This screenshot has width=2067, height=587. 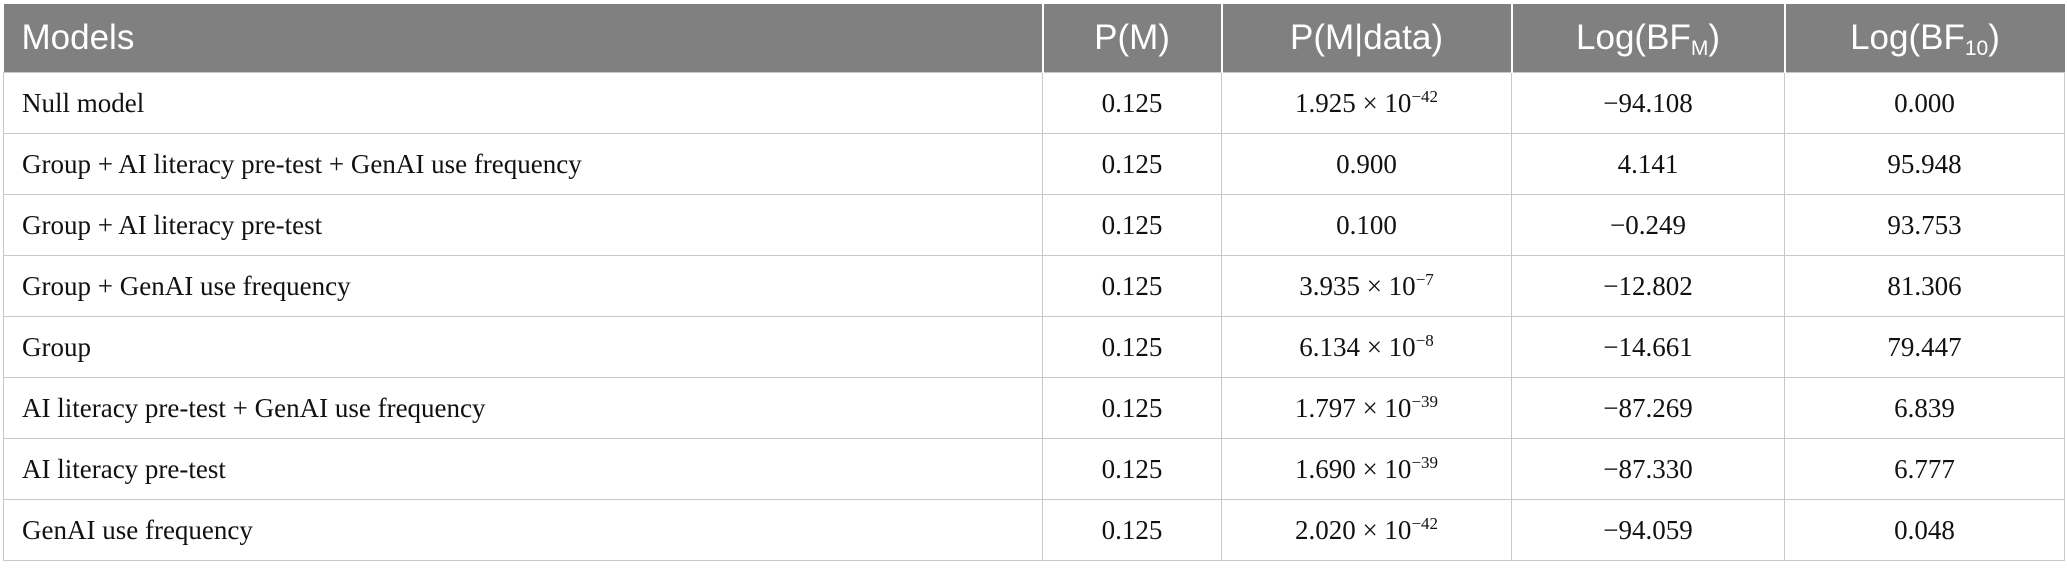 What do you see at coordinates (1353, 529) in the screenshot?
I see `posterior-base: 2.020 × 10` at bounding box center [1353, 529].